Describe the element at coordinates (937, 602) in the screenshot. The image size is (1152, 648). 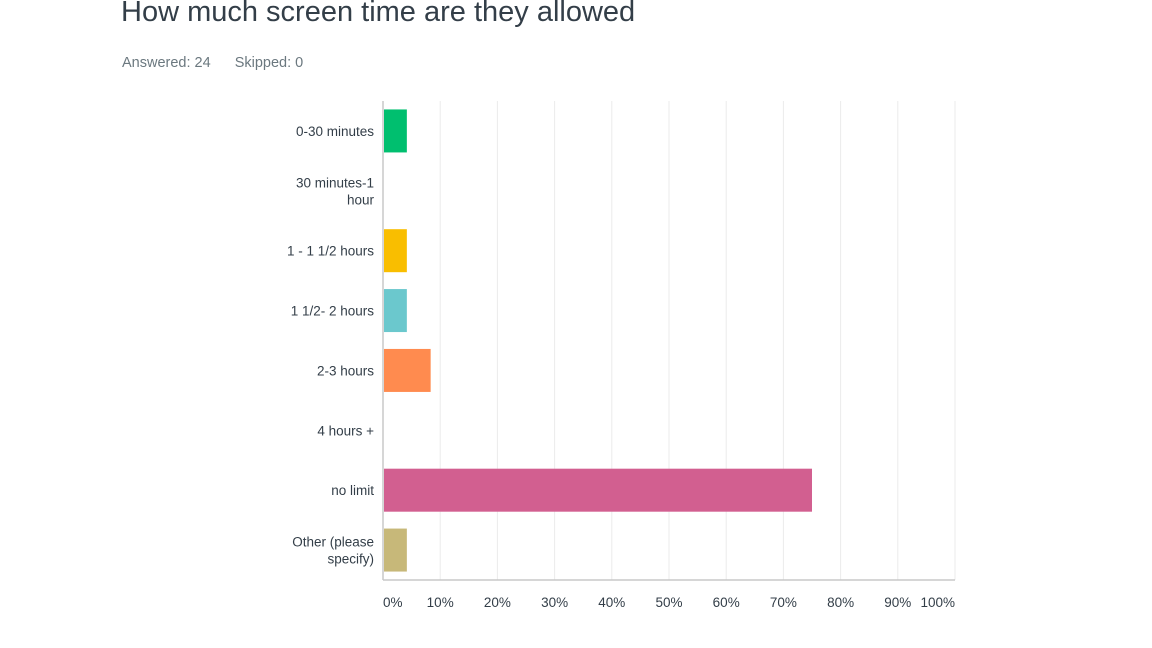
I see `x-tick-label: 100%` at that location.